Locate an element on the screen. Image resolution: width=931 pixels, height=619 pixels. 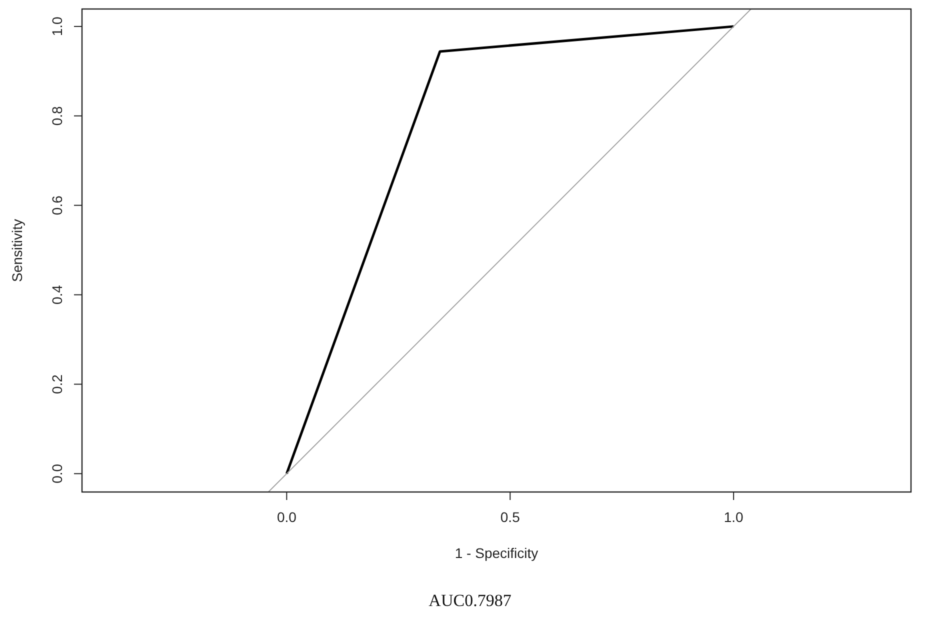
x-tick-label: 1.0 is located at coordinates (734, 517).